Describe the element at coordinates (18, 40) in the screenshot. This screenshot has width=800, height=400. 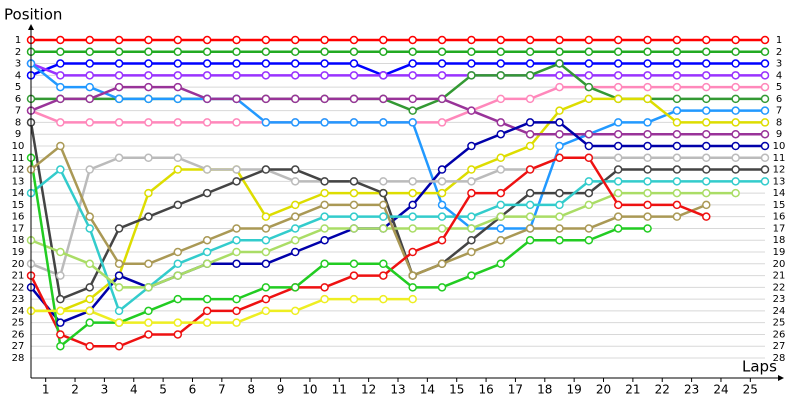
I see `y-tick-label: 1` at that location.